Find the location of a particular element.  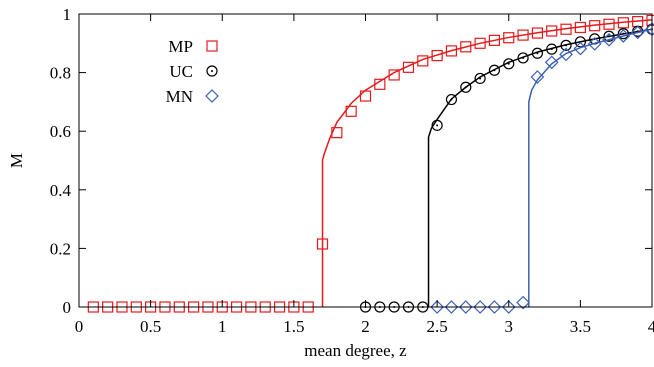

x-tick-label: 0 is located at coordinates (79, 326).